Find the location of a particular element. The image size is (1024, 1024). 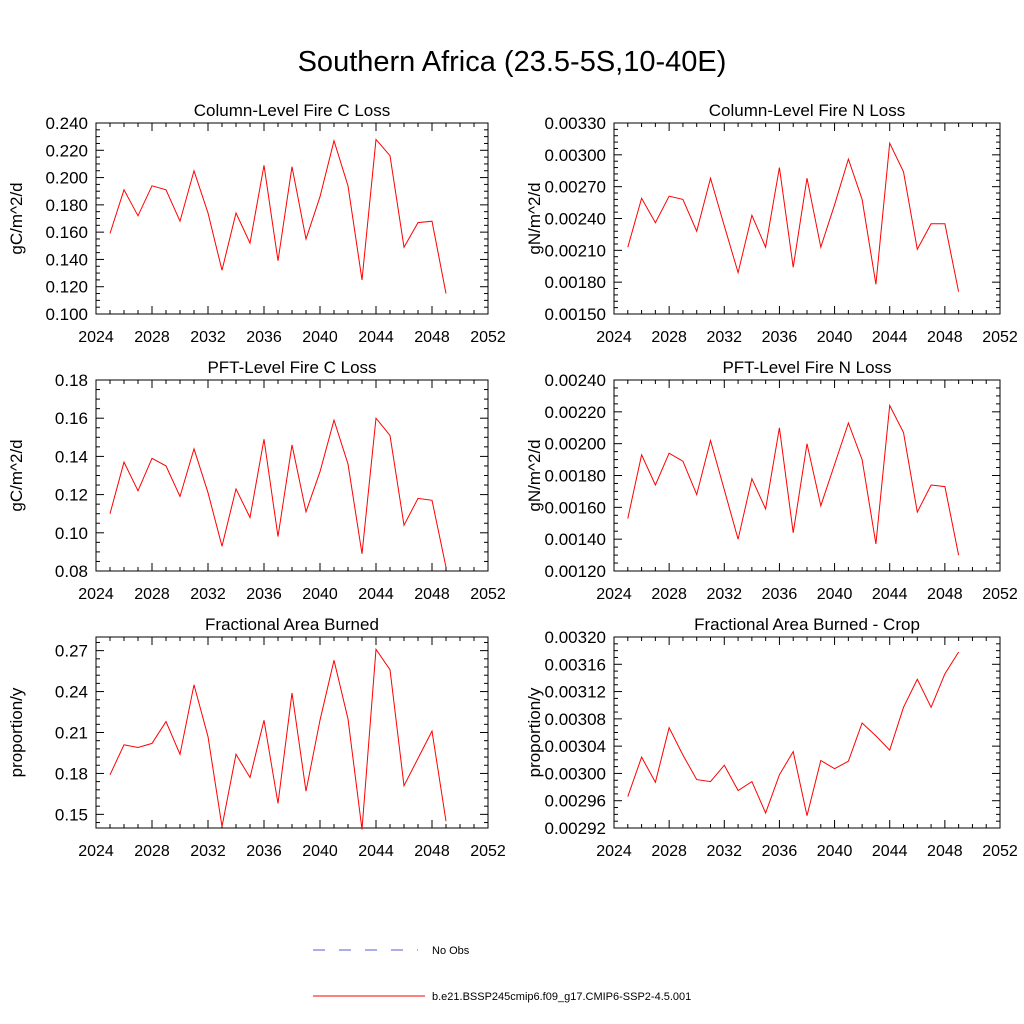

y-tick-label: 0.00304 is located at coordinates (575, 746).